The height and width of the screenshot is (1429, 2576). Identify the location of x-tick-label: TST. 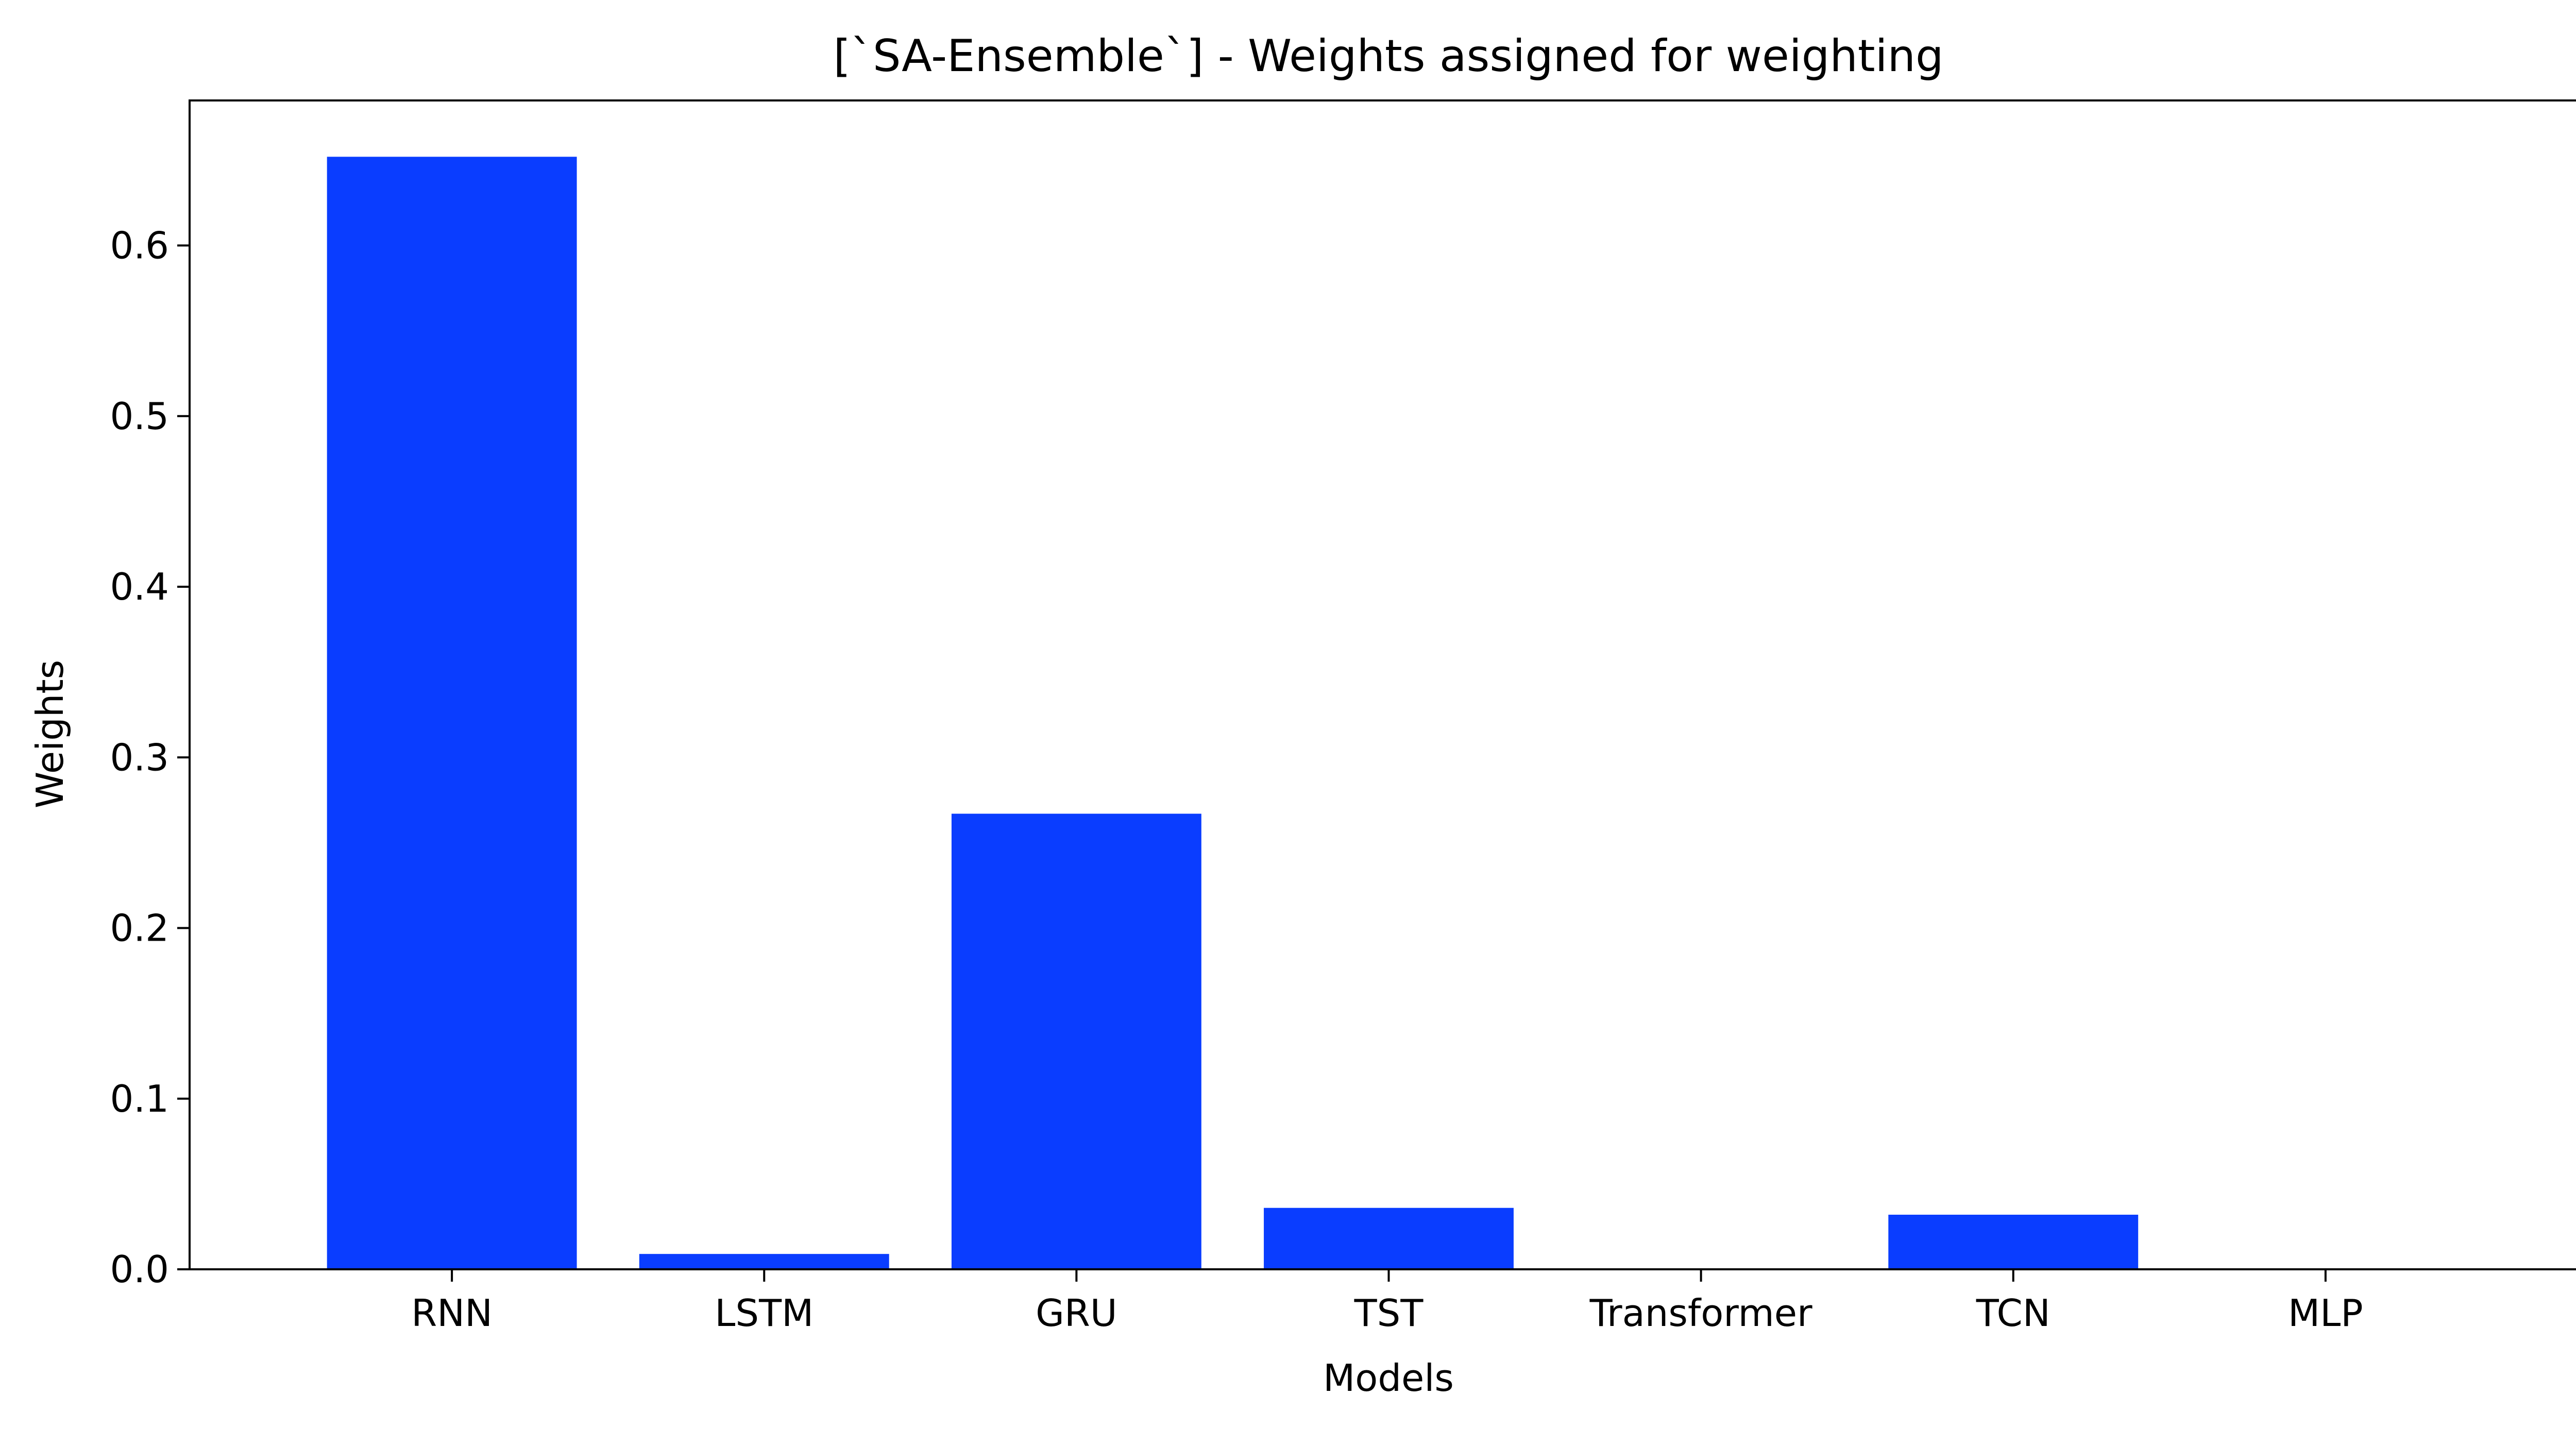
(1389, 1313).